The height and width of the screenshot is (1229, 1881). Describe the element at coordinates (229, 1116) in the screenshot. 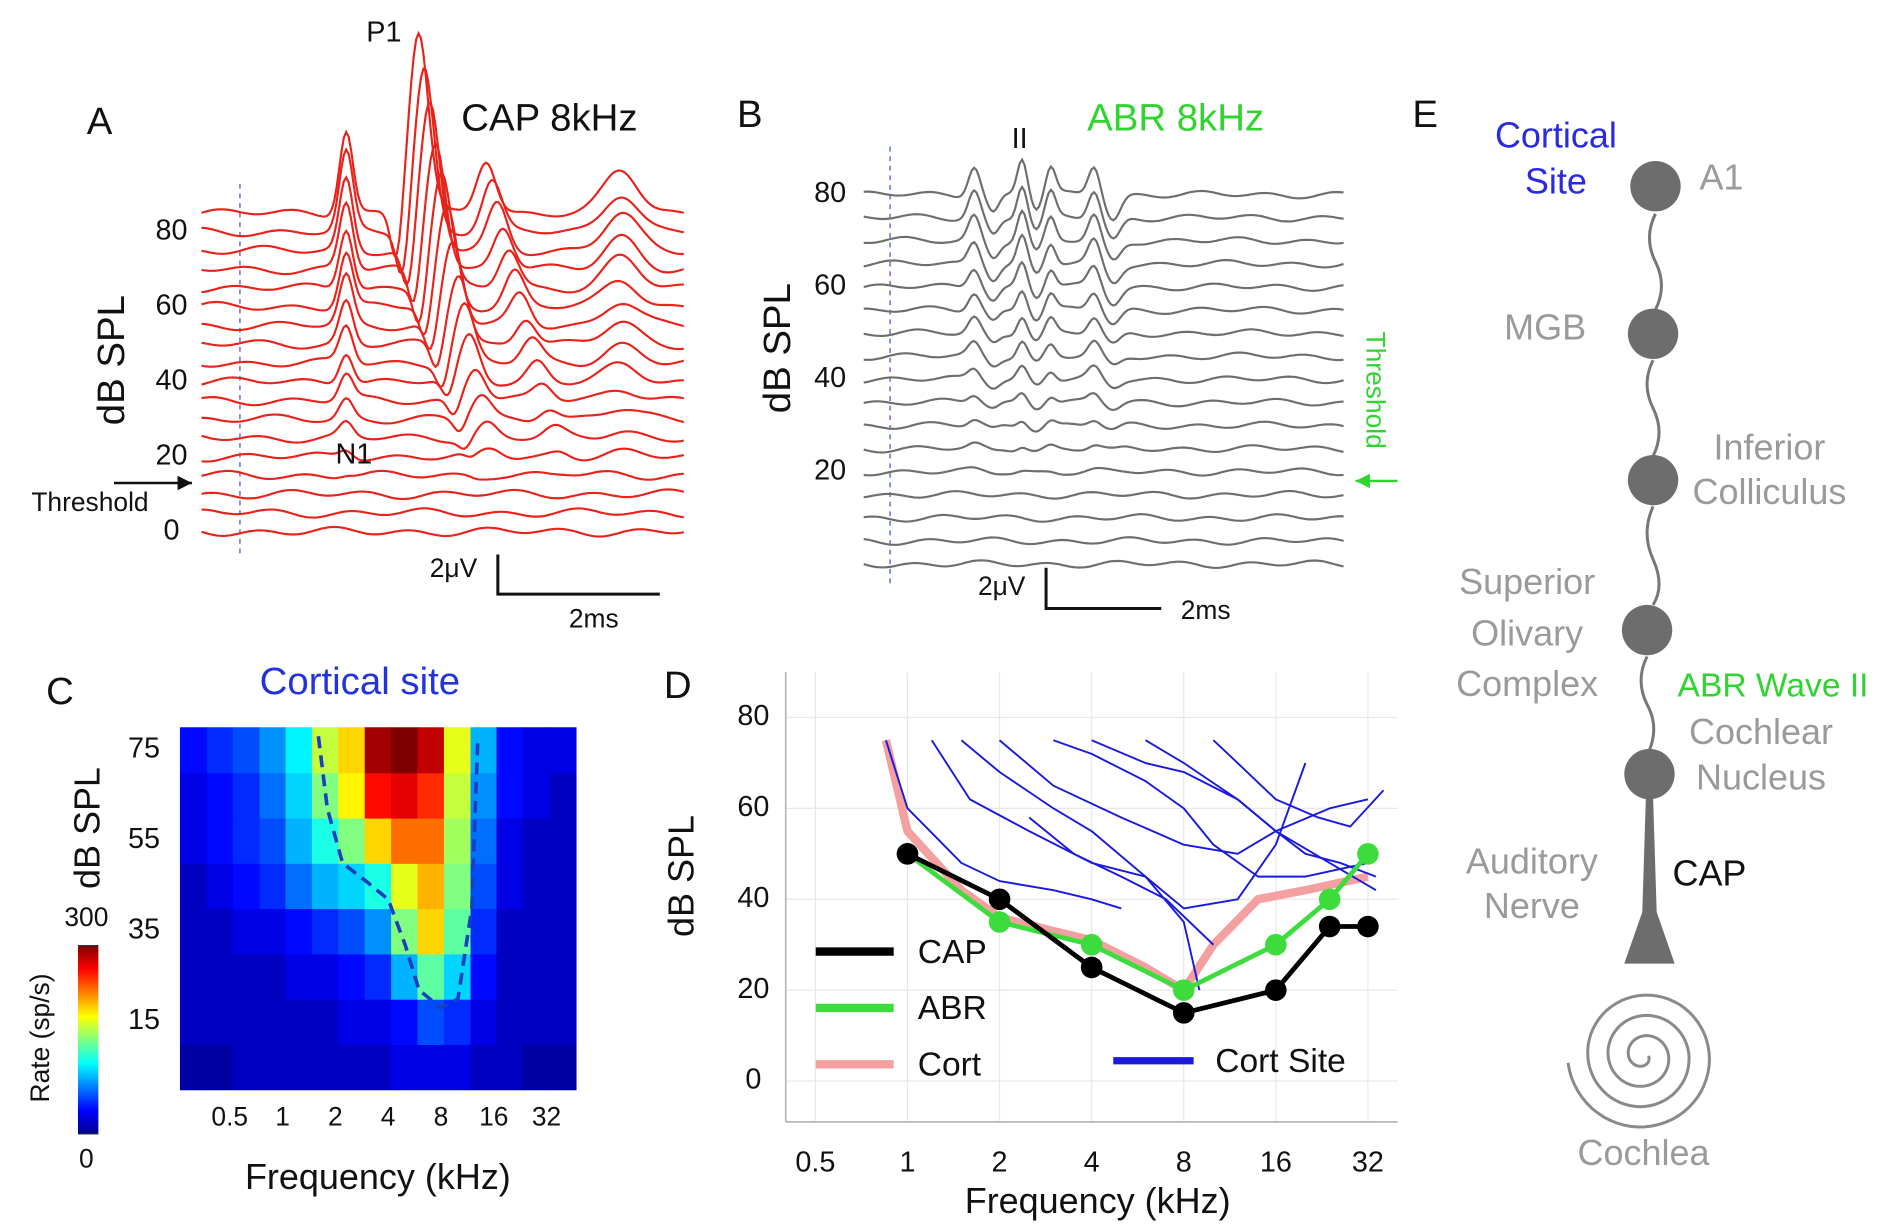

I see `x-tick-label: 0.5` at that location.